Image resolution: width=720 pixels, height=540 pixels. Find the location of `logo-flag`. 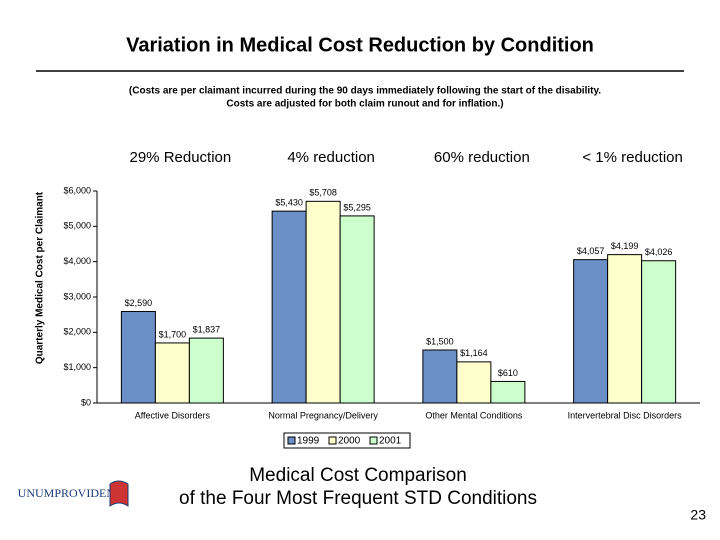

logo-flag is located at coordinates (119, 493).